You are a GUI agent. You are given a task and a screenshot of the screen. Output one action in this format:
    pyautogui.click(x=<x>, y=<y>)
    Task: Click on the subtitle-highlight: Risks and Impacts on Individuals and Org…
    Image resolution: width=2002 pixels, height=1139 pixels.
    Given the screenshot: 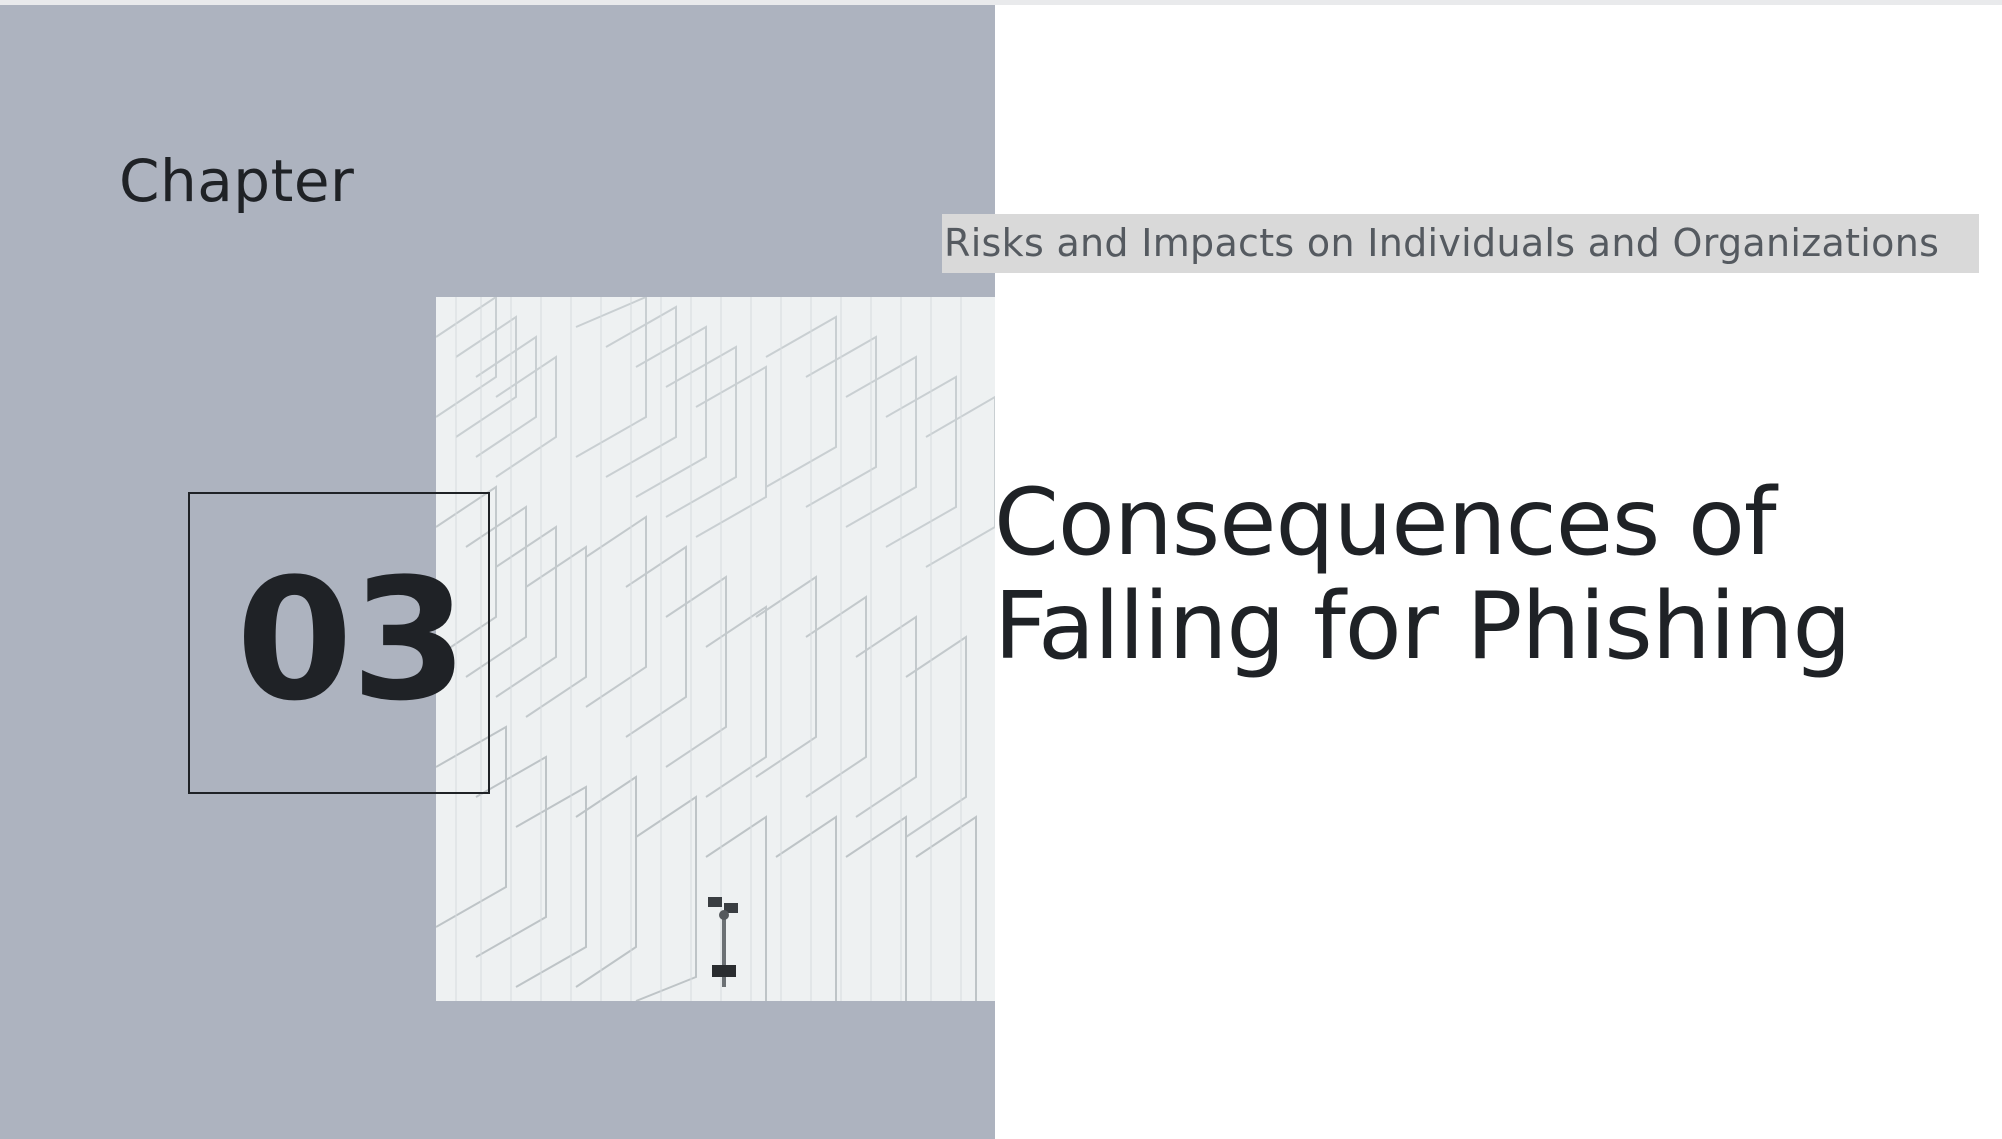 What is the action you would take?
    pyautogui.click(x=1460, y=243)
    